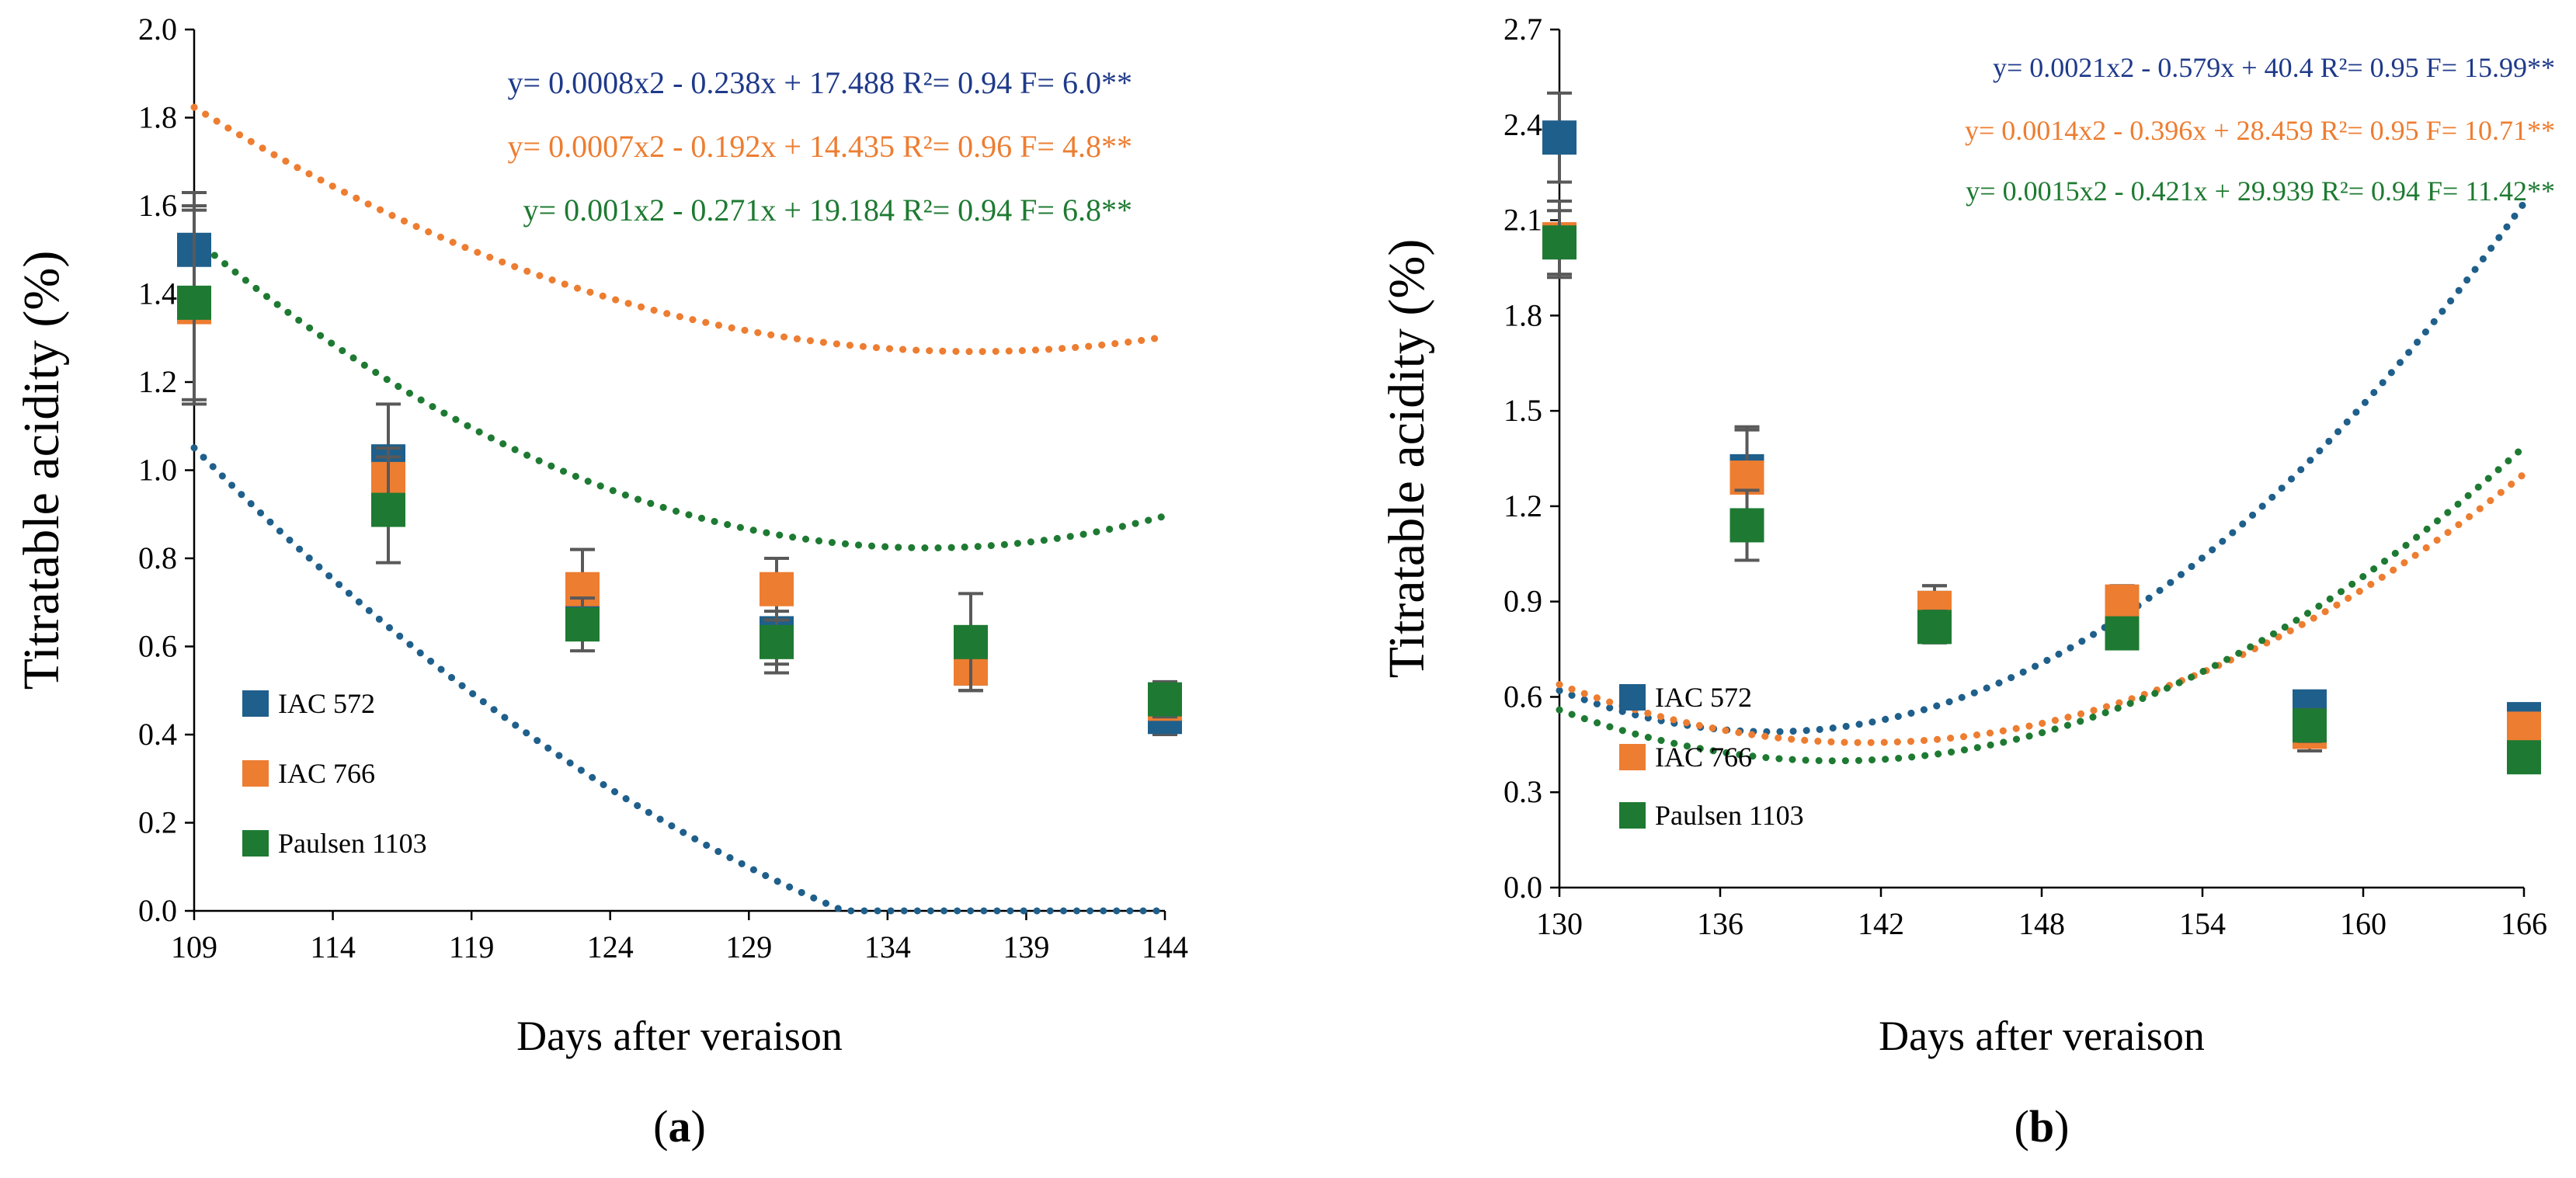 Image resolution: width=2576 pixels, height=1178 pixels. What do you see at coordinates (1165, 947) in the screenshot?
I see `x-tick-label: 144` at bounding box center [1165, 947].